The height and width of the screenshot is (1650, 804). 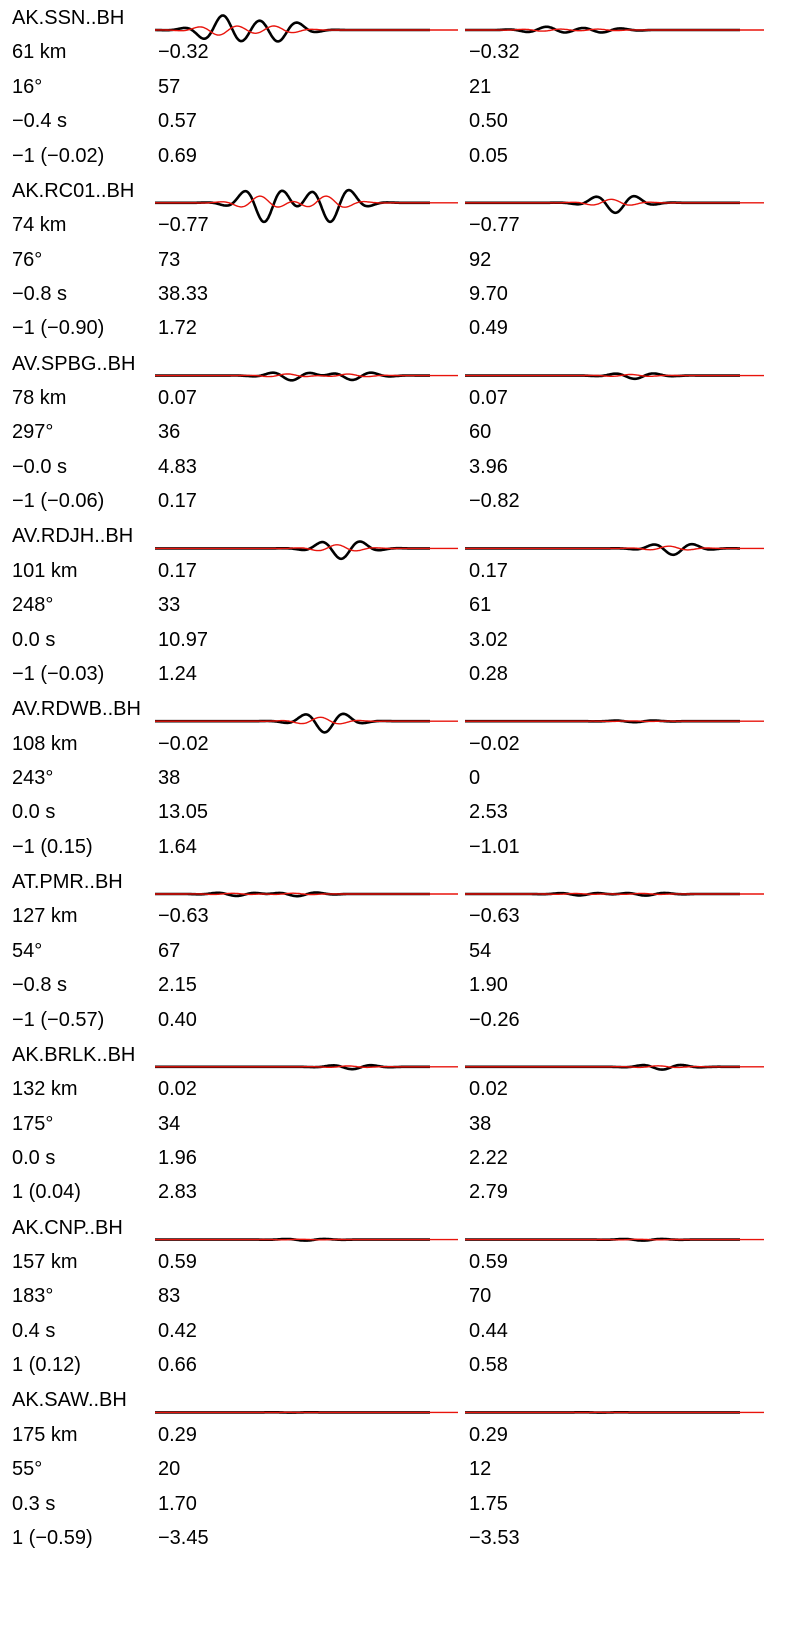 What do you see at coordinates (494, 501) in the screenshot?
I see `right-panel-log-amp: −0.82` at bounding box center [494, 501].